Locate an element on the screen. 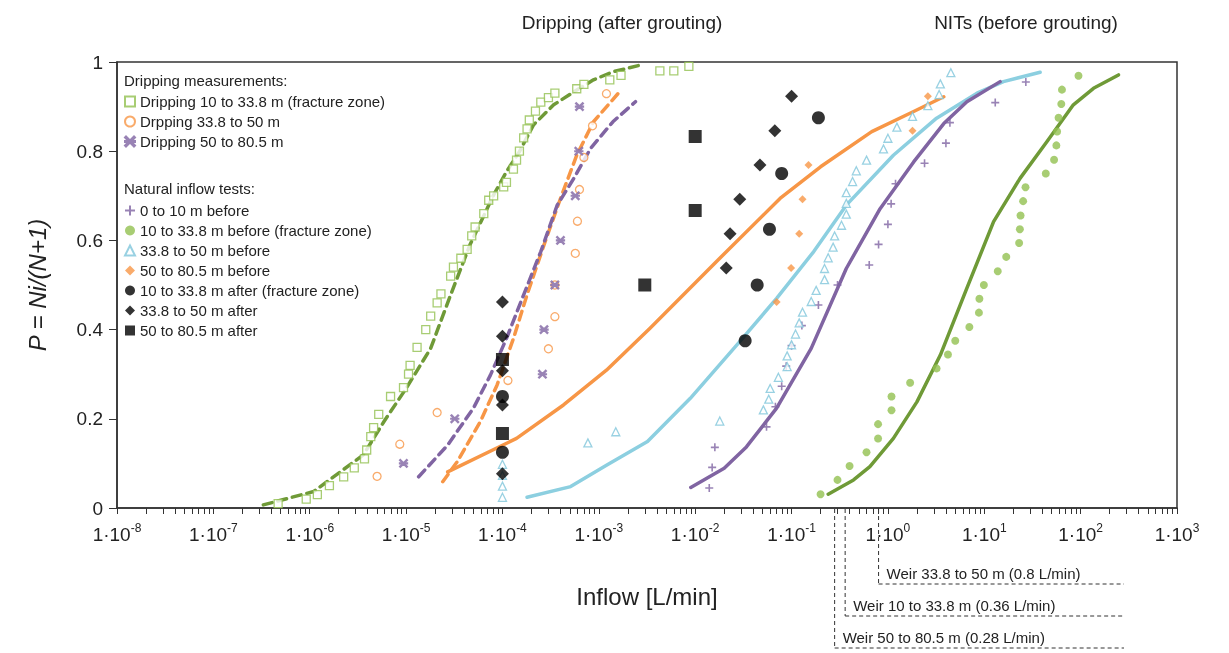  y-tick-label: 0.2 is located at coordinates (89, 419).